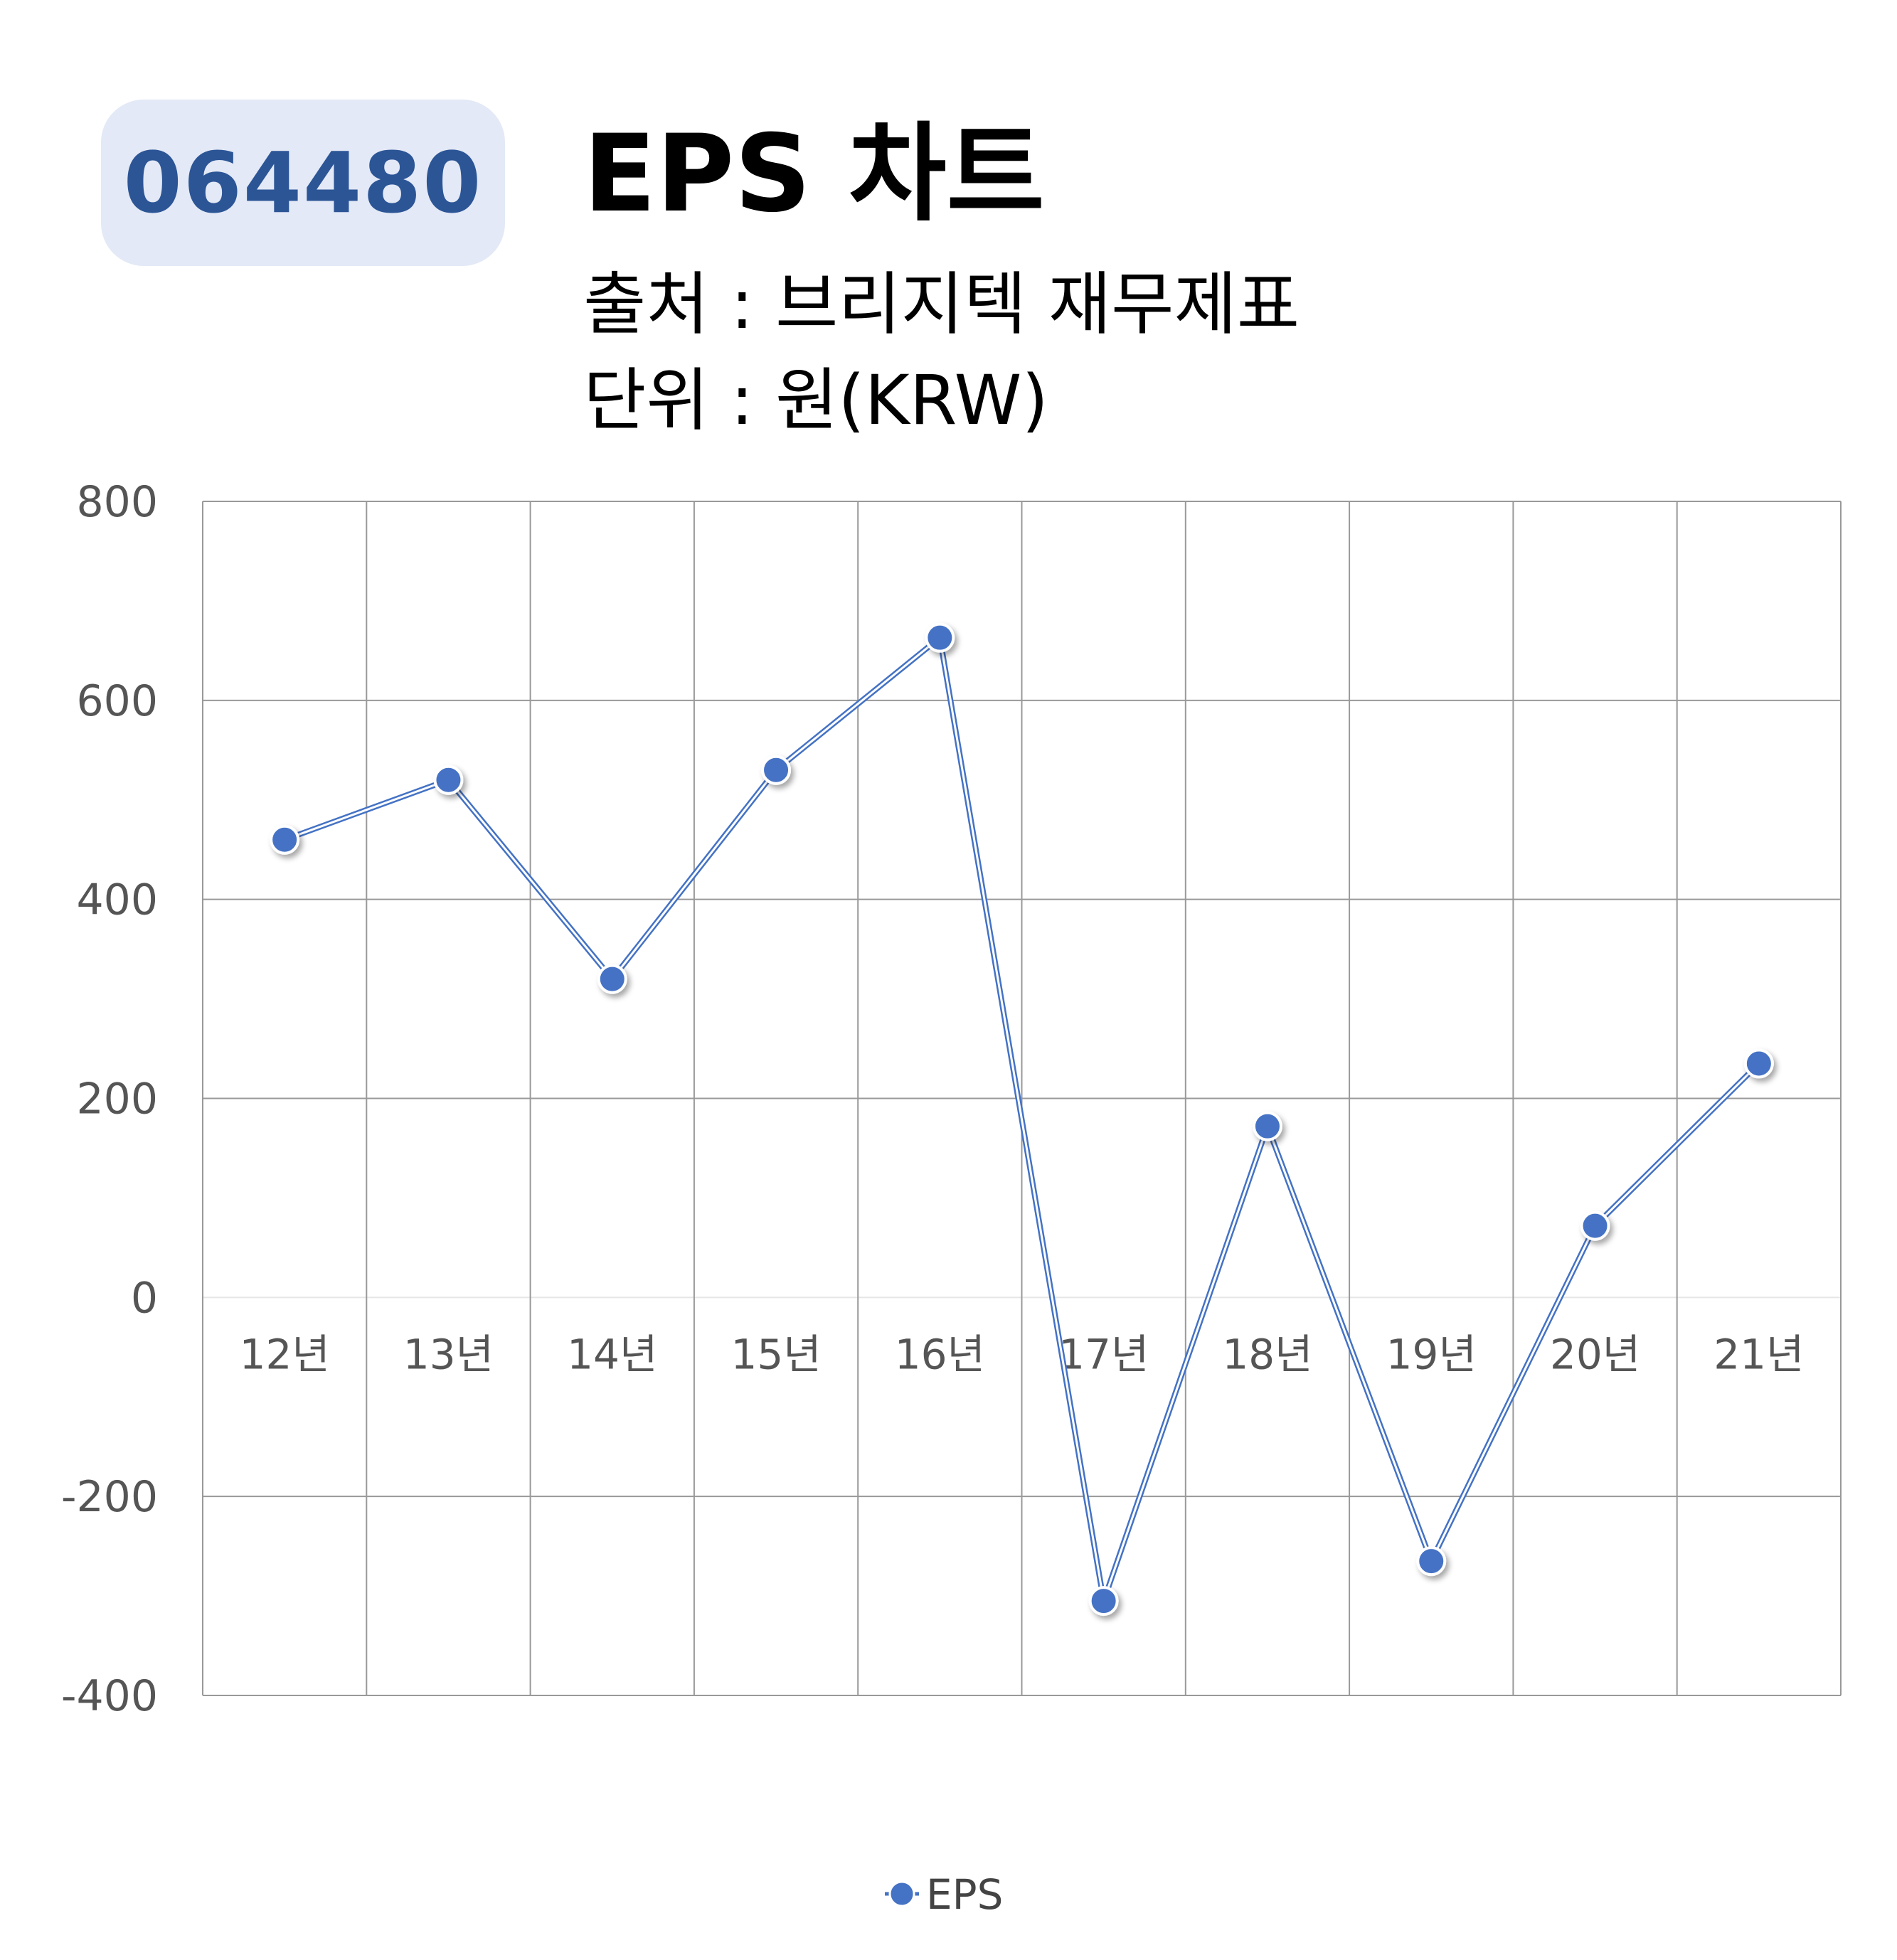 Image resolution: width=1897 pixels, height=1960 pixels. Describe the element at coordinates (965, 1894) in the screenshot. I see `legend-label: EPS` at that location.